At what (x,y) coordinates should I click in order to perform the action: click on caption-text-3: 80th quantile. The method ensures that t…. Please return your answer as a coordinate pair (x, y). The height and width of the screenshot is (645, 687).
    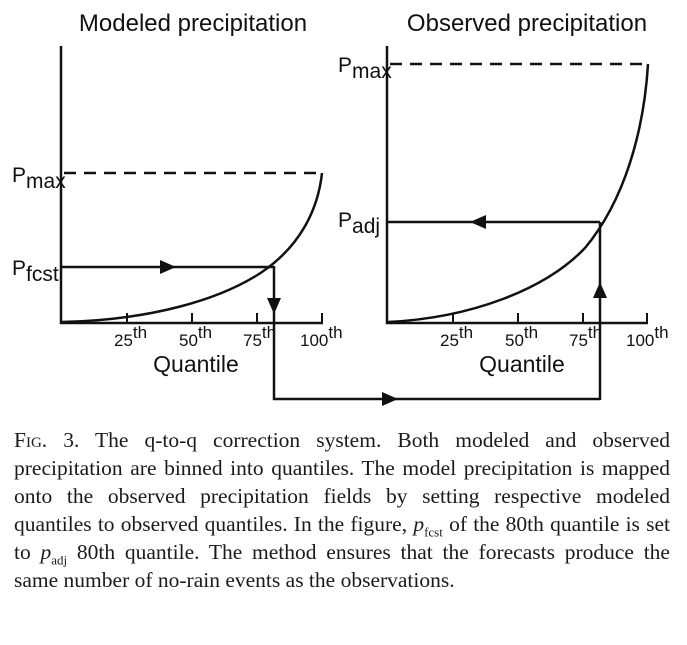
    Looking at the image, I should click on (342, 566).